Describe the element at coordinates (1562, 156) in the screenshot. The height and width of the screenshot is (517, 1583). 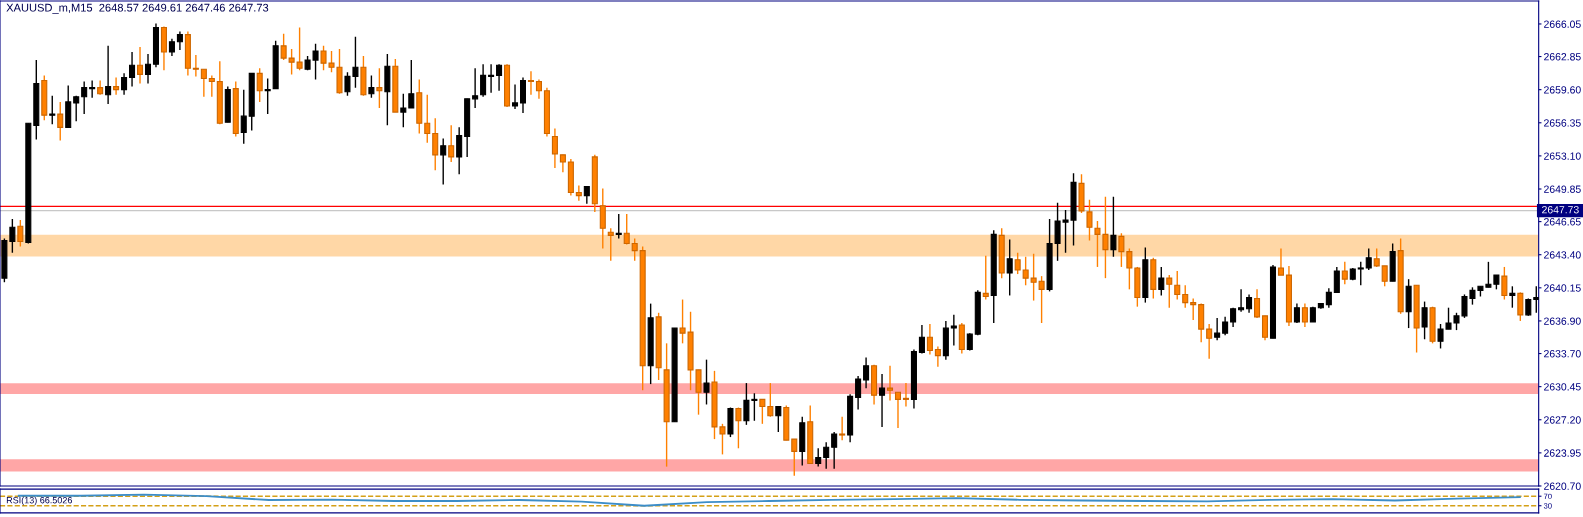
I see `y-tick-label: 2653.10` at that location.